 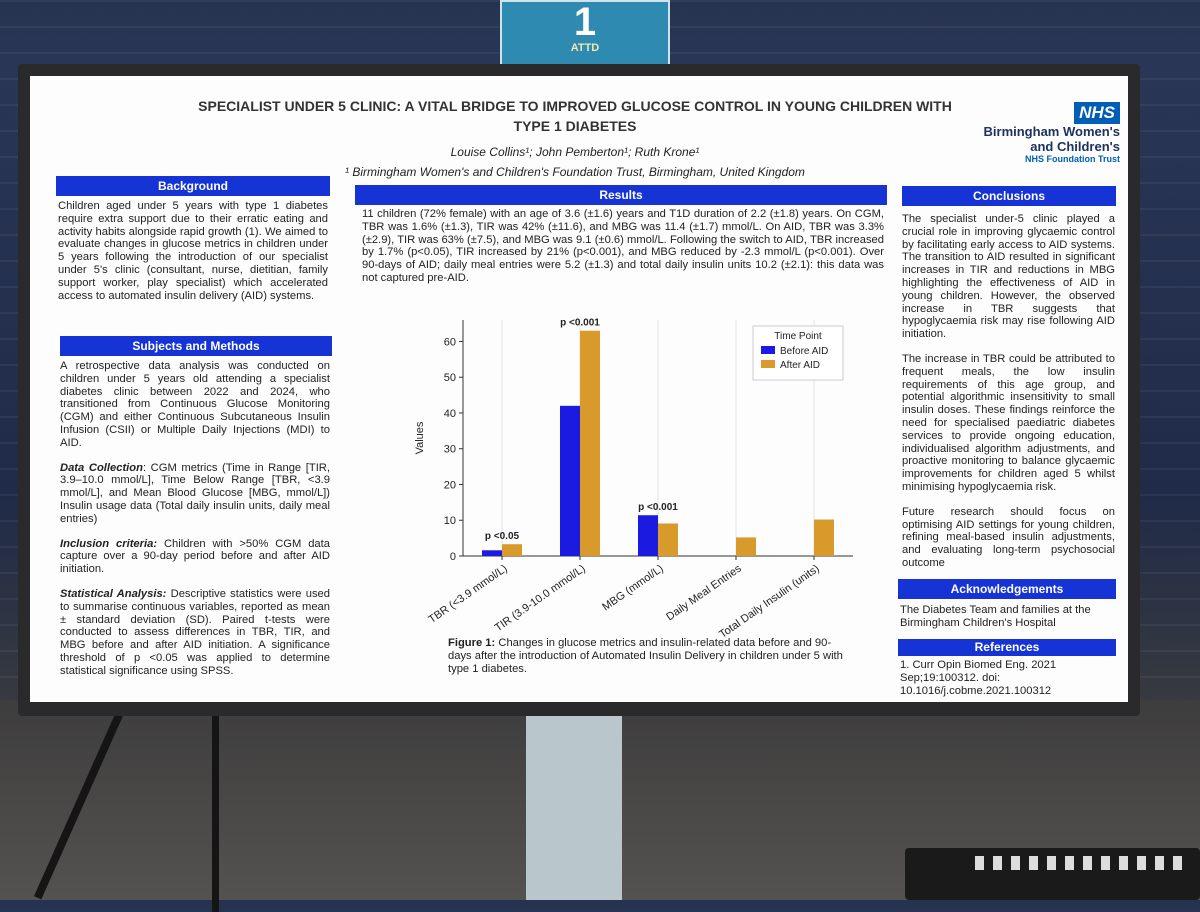 I want to click on y-tick-label: 40, so click(x=450, y=414).